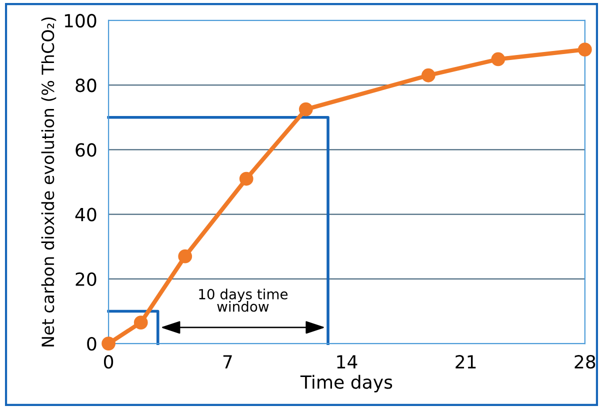  Describe the element at coordinates (347, 361) in the screenshot. I see `x-tick-label: 14` at that location.